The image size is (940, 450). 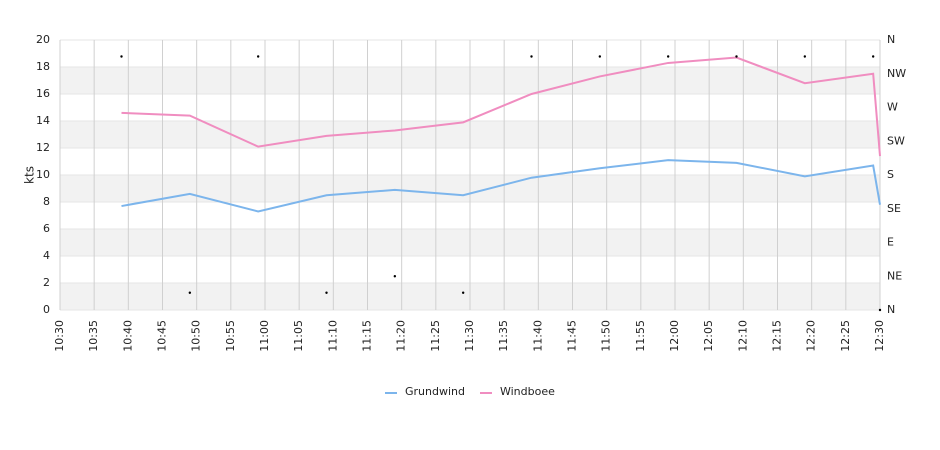 I want to click on x-tick-label: 10:40, so click(x=127, y=336).